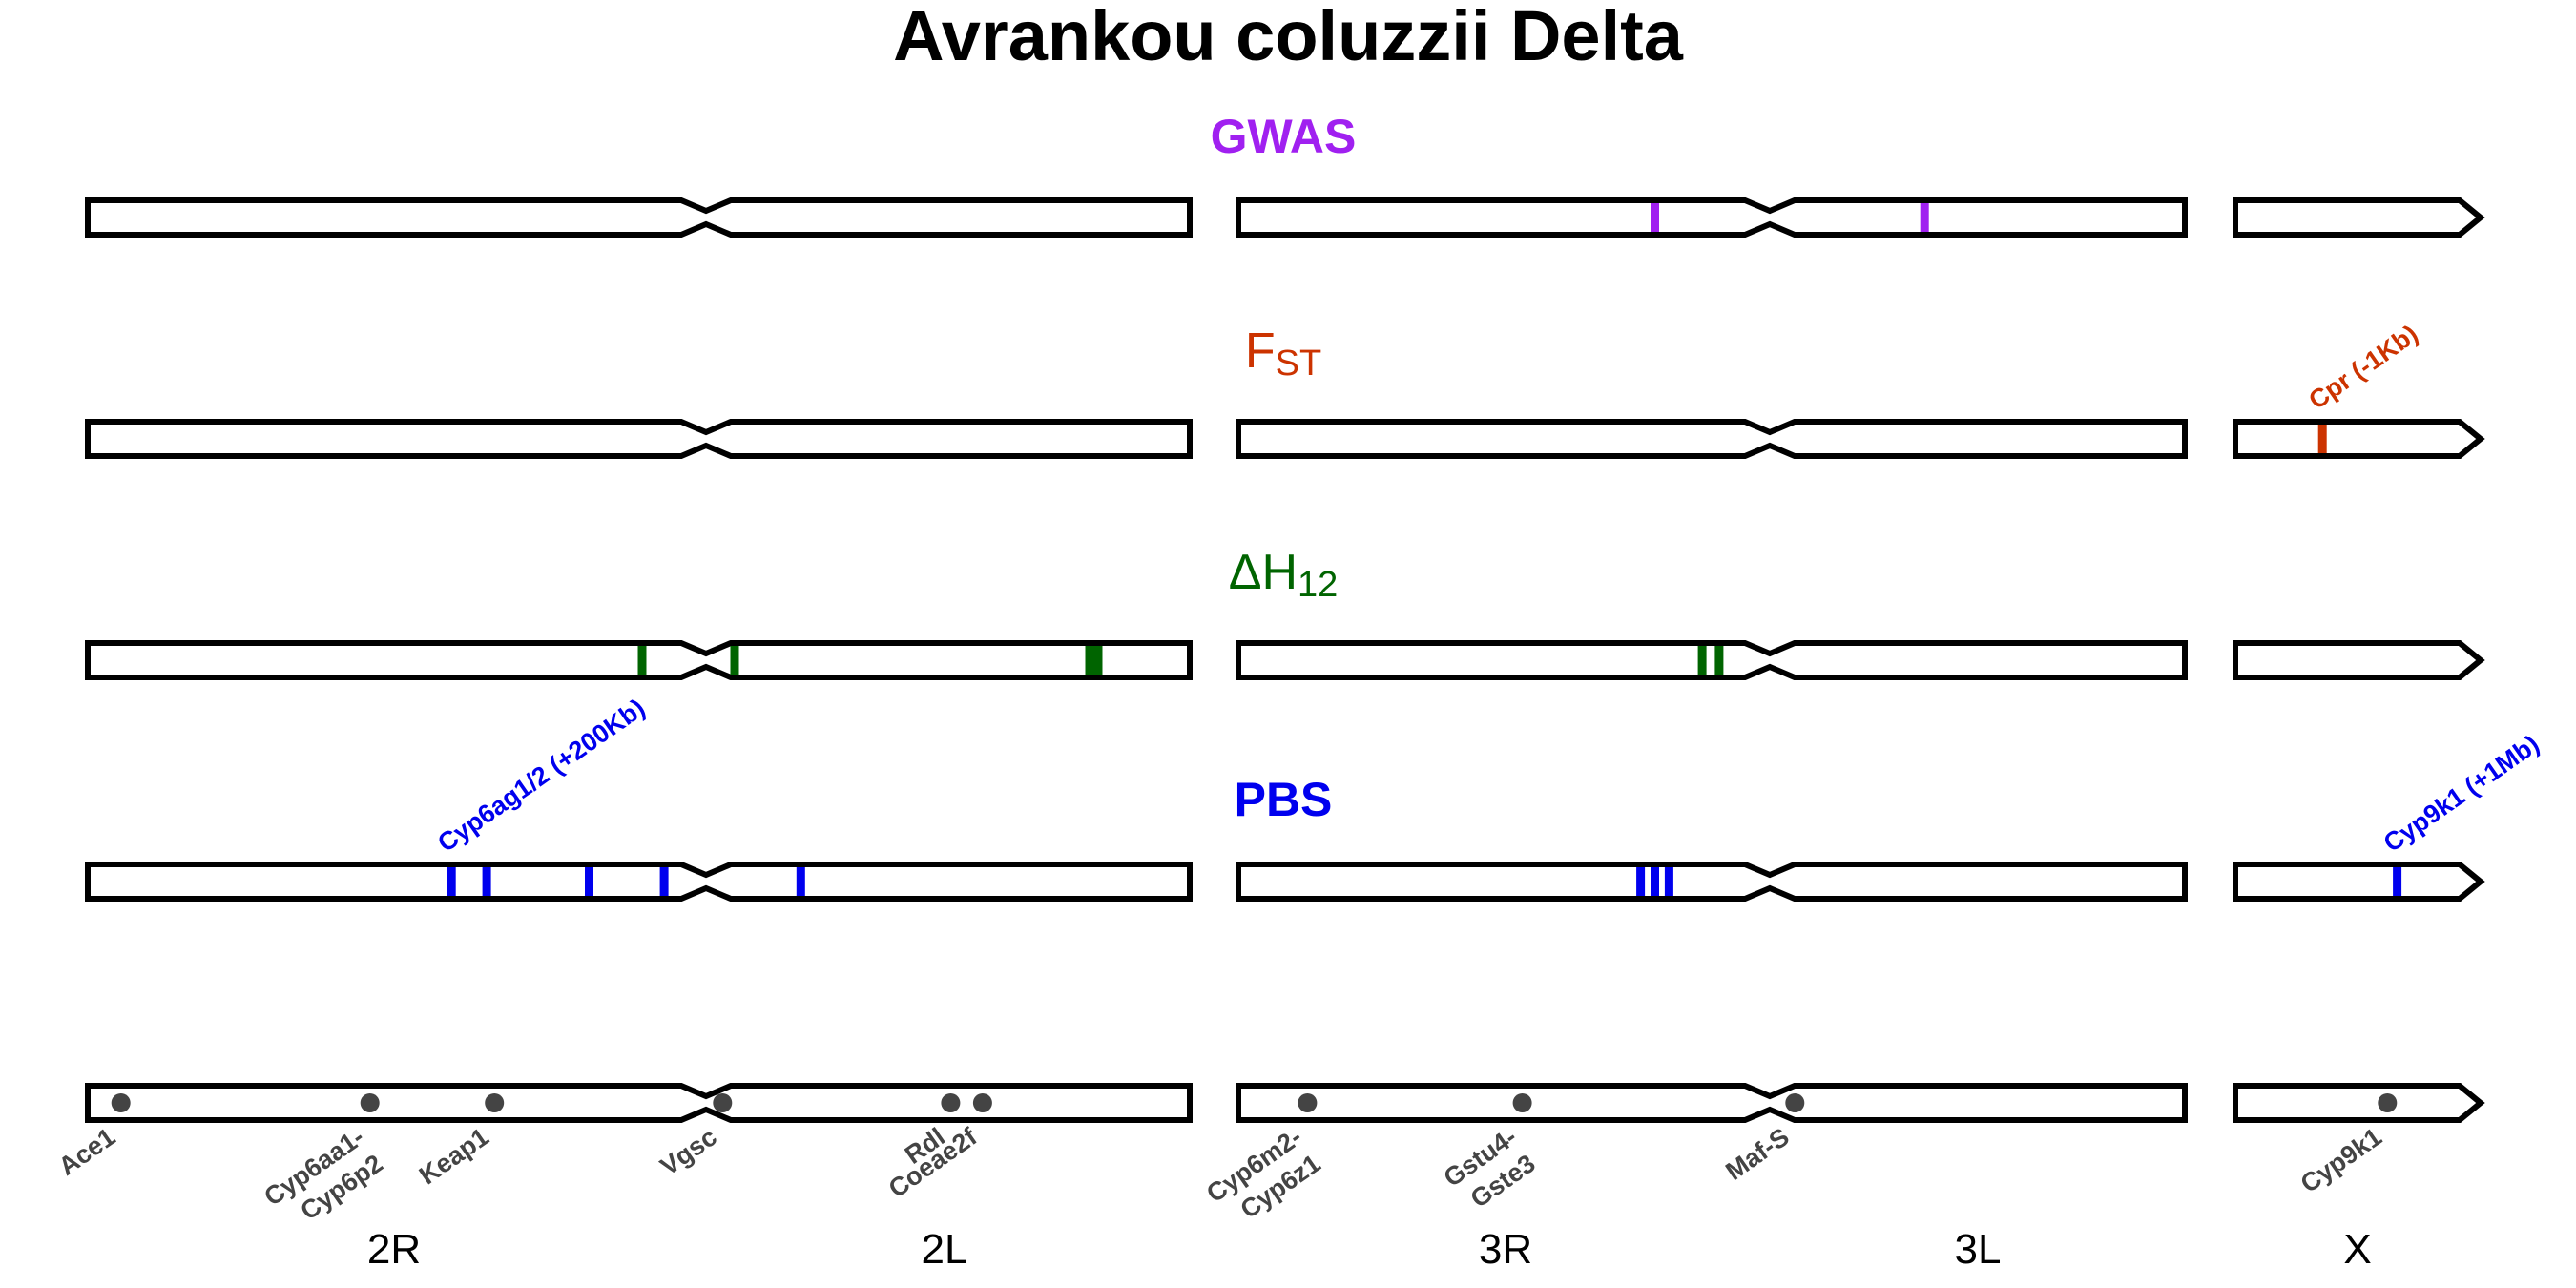 Image resolution: width=2576 pixels, height=1288 pixels. I want to click on gene-label-line: Vgsc, so click(688, 1151).